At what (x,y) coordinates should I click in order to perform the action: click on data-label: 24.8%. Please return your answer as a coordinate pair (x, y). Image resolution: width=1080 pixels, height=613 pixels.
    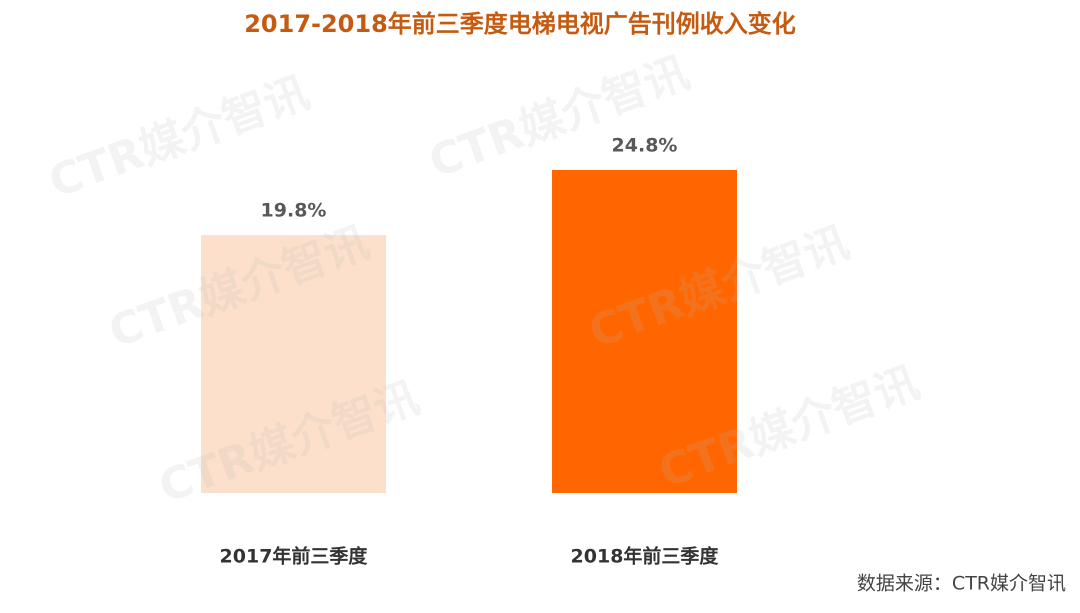
    Looking at the image, I should click on (645, 146).